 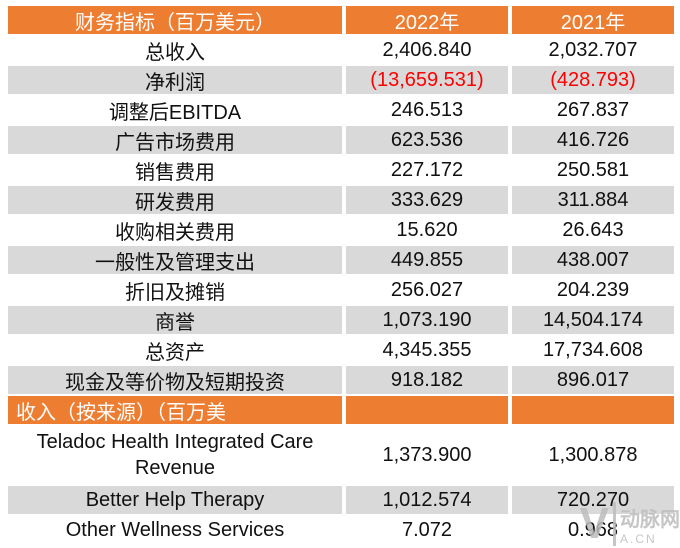 I want to click on table-row-value-2021: 0.968, so click(x=593, y=530).